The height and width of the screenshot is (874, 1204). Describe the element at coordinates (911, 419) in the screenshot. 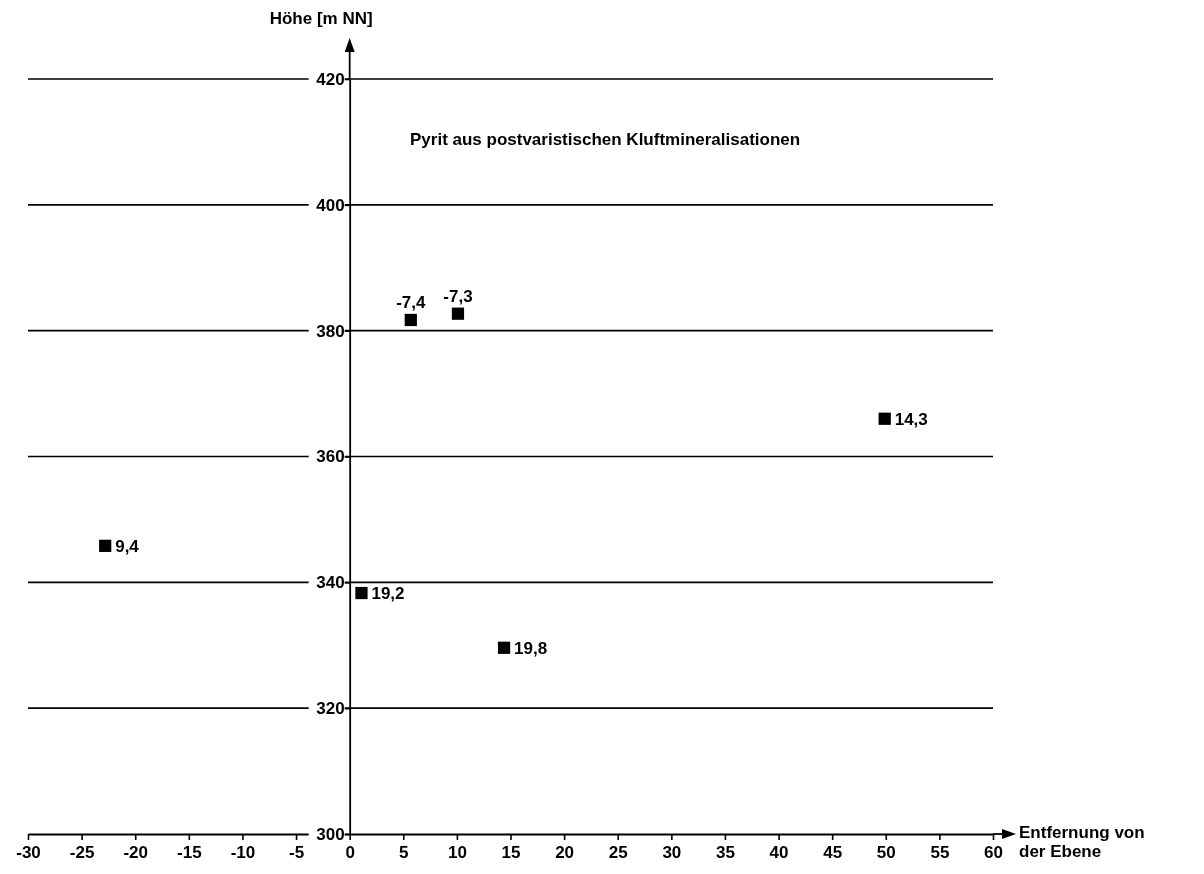

I see `annotation: 14,3` at that location.